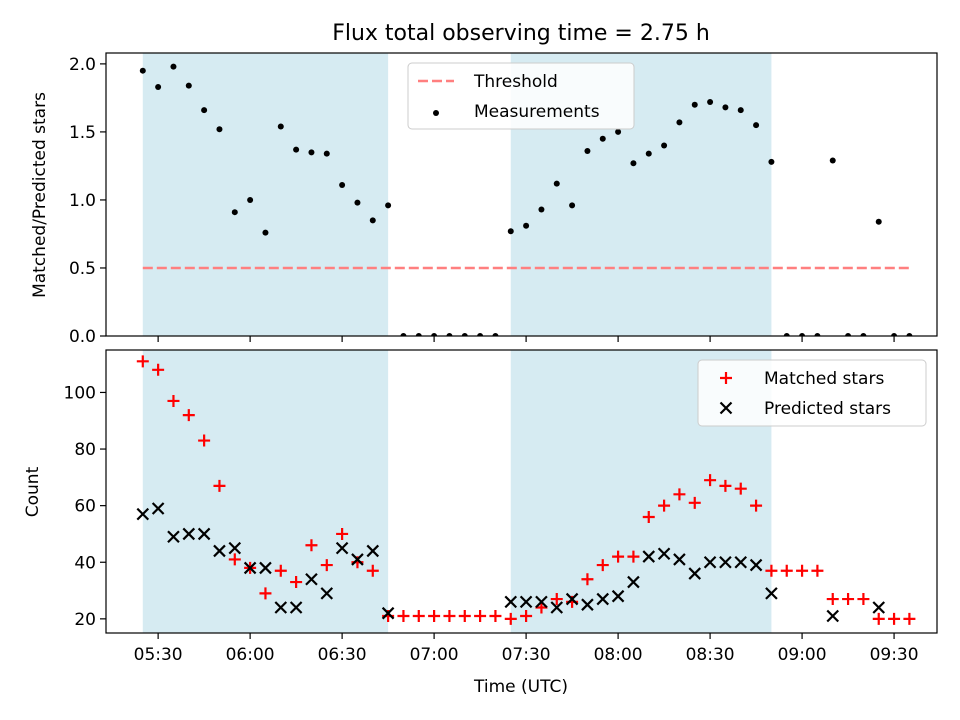 The image size is (960, 720). Describe the element at coordinates (802, 655) in the screenshot. I see `x-tick-label-8: 09:00` at that location.